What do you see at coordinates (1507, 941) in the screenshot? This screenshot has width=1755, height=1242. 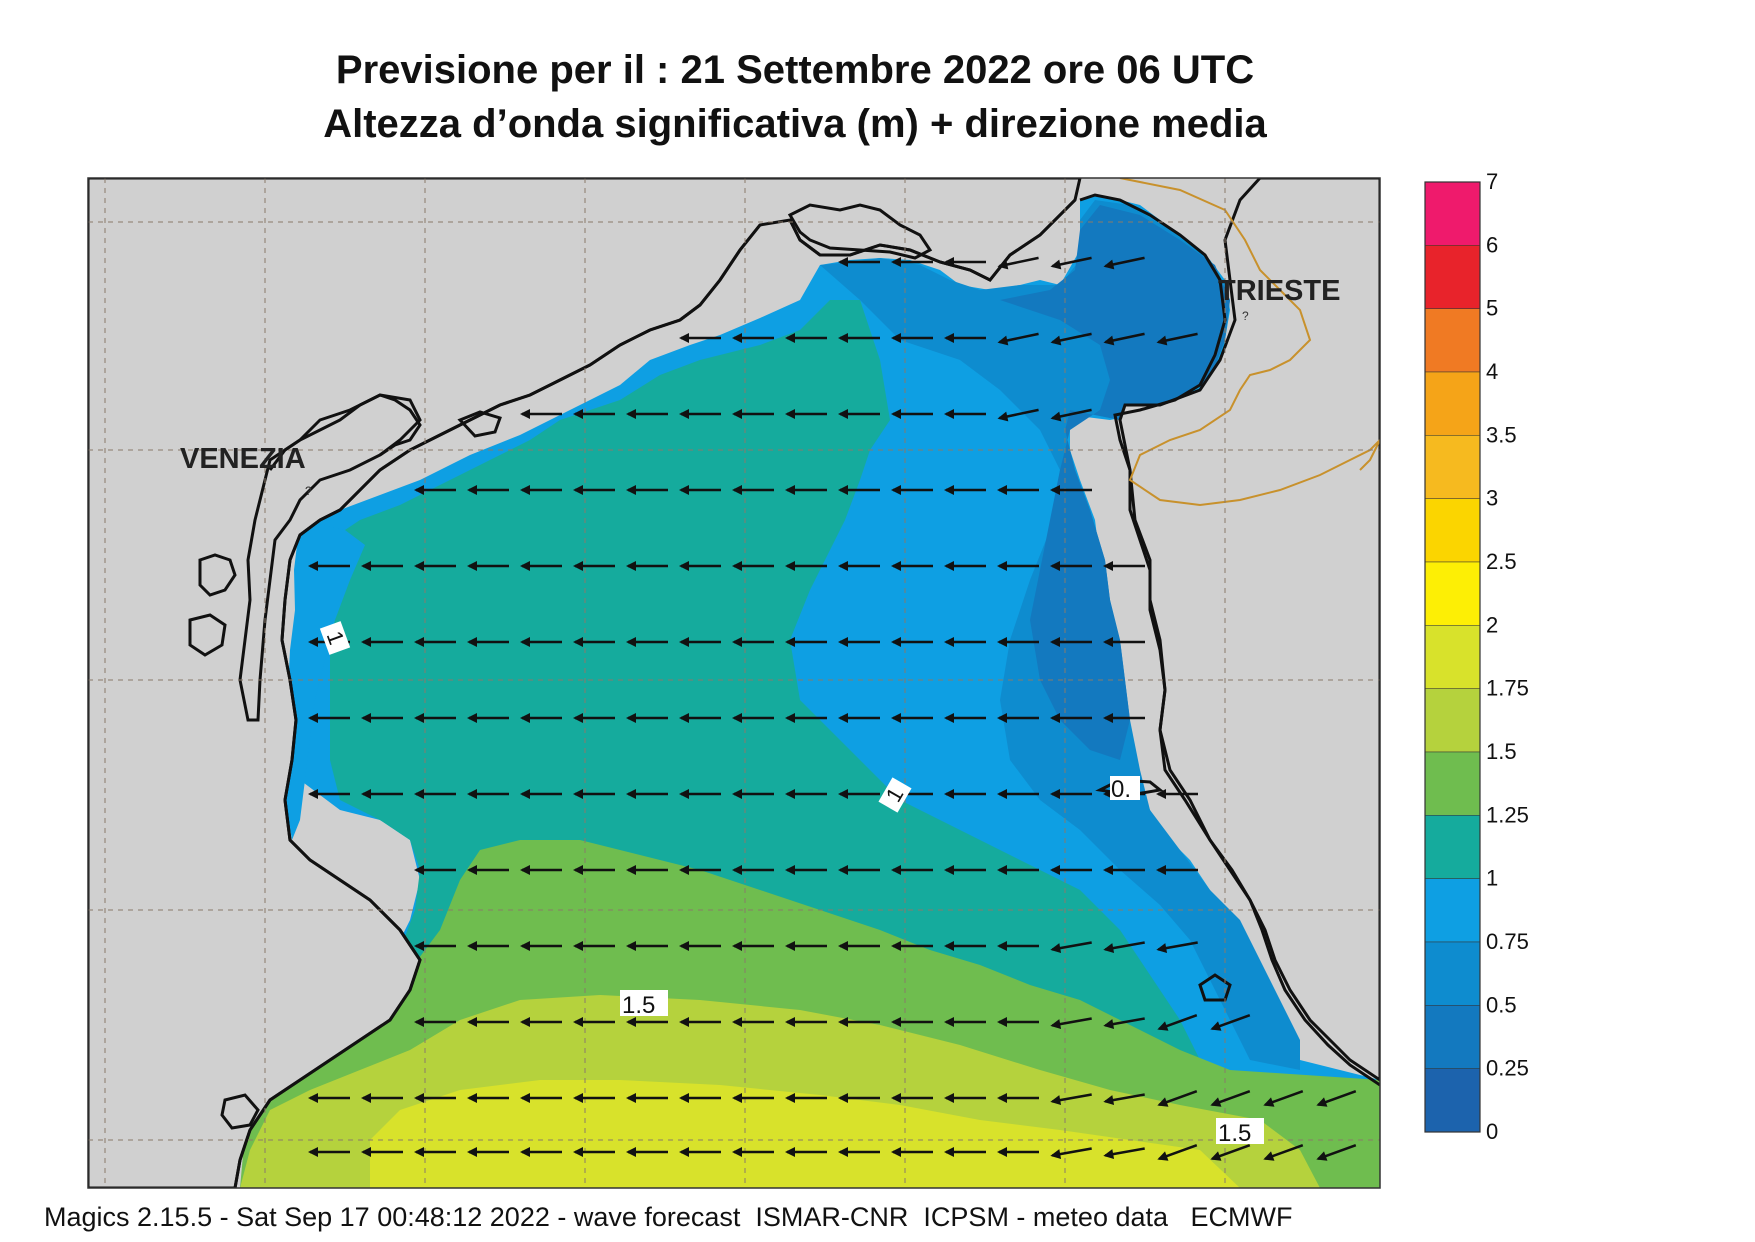 I see `colorbar-tick-label: 0.75` at bounding box center [1507, 941].